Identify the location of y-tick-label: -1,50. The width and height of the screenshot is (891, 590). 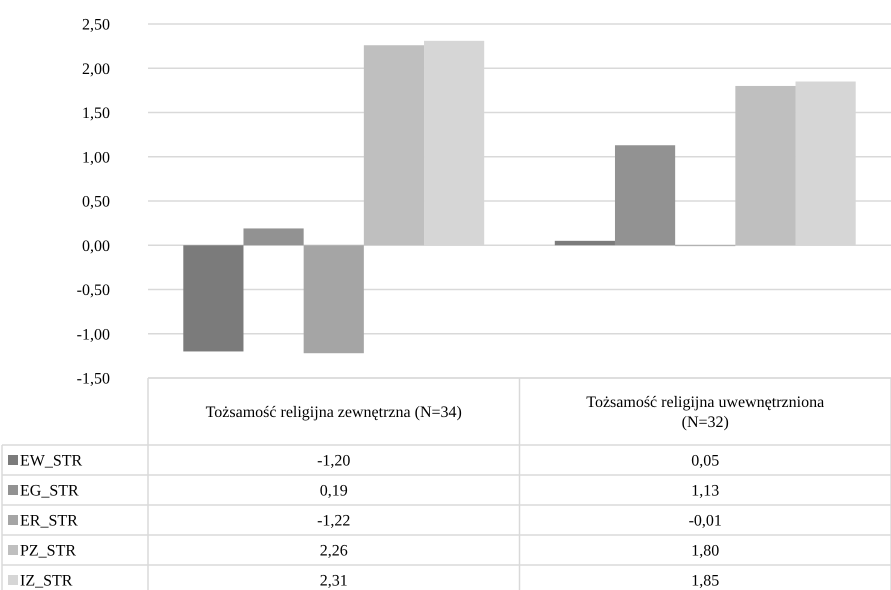
(93, 379).